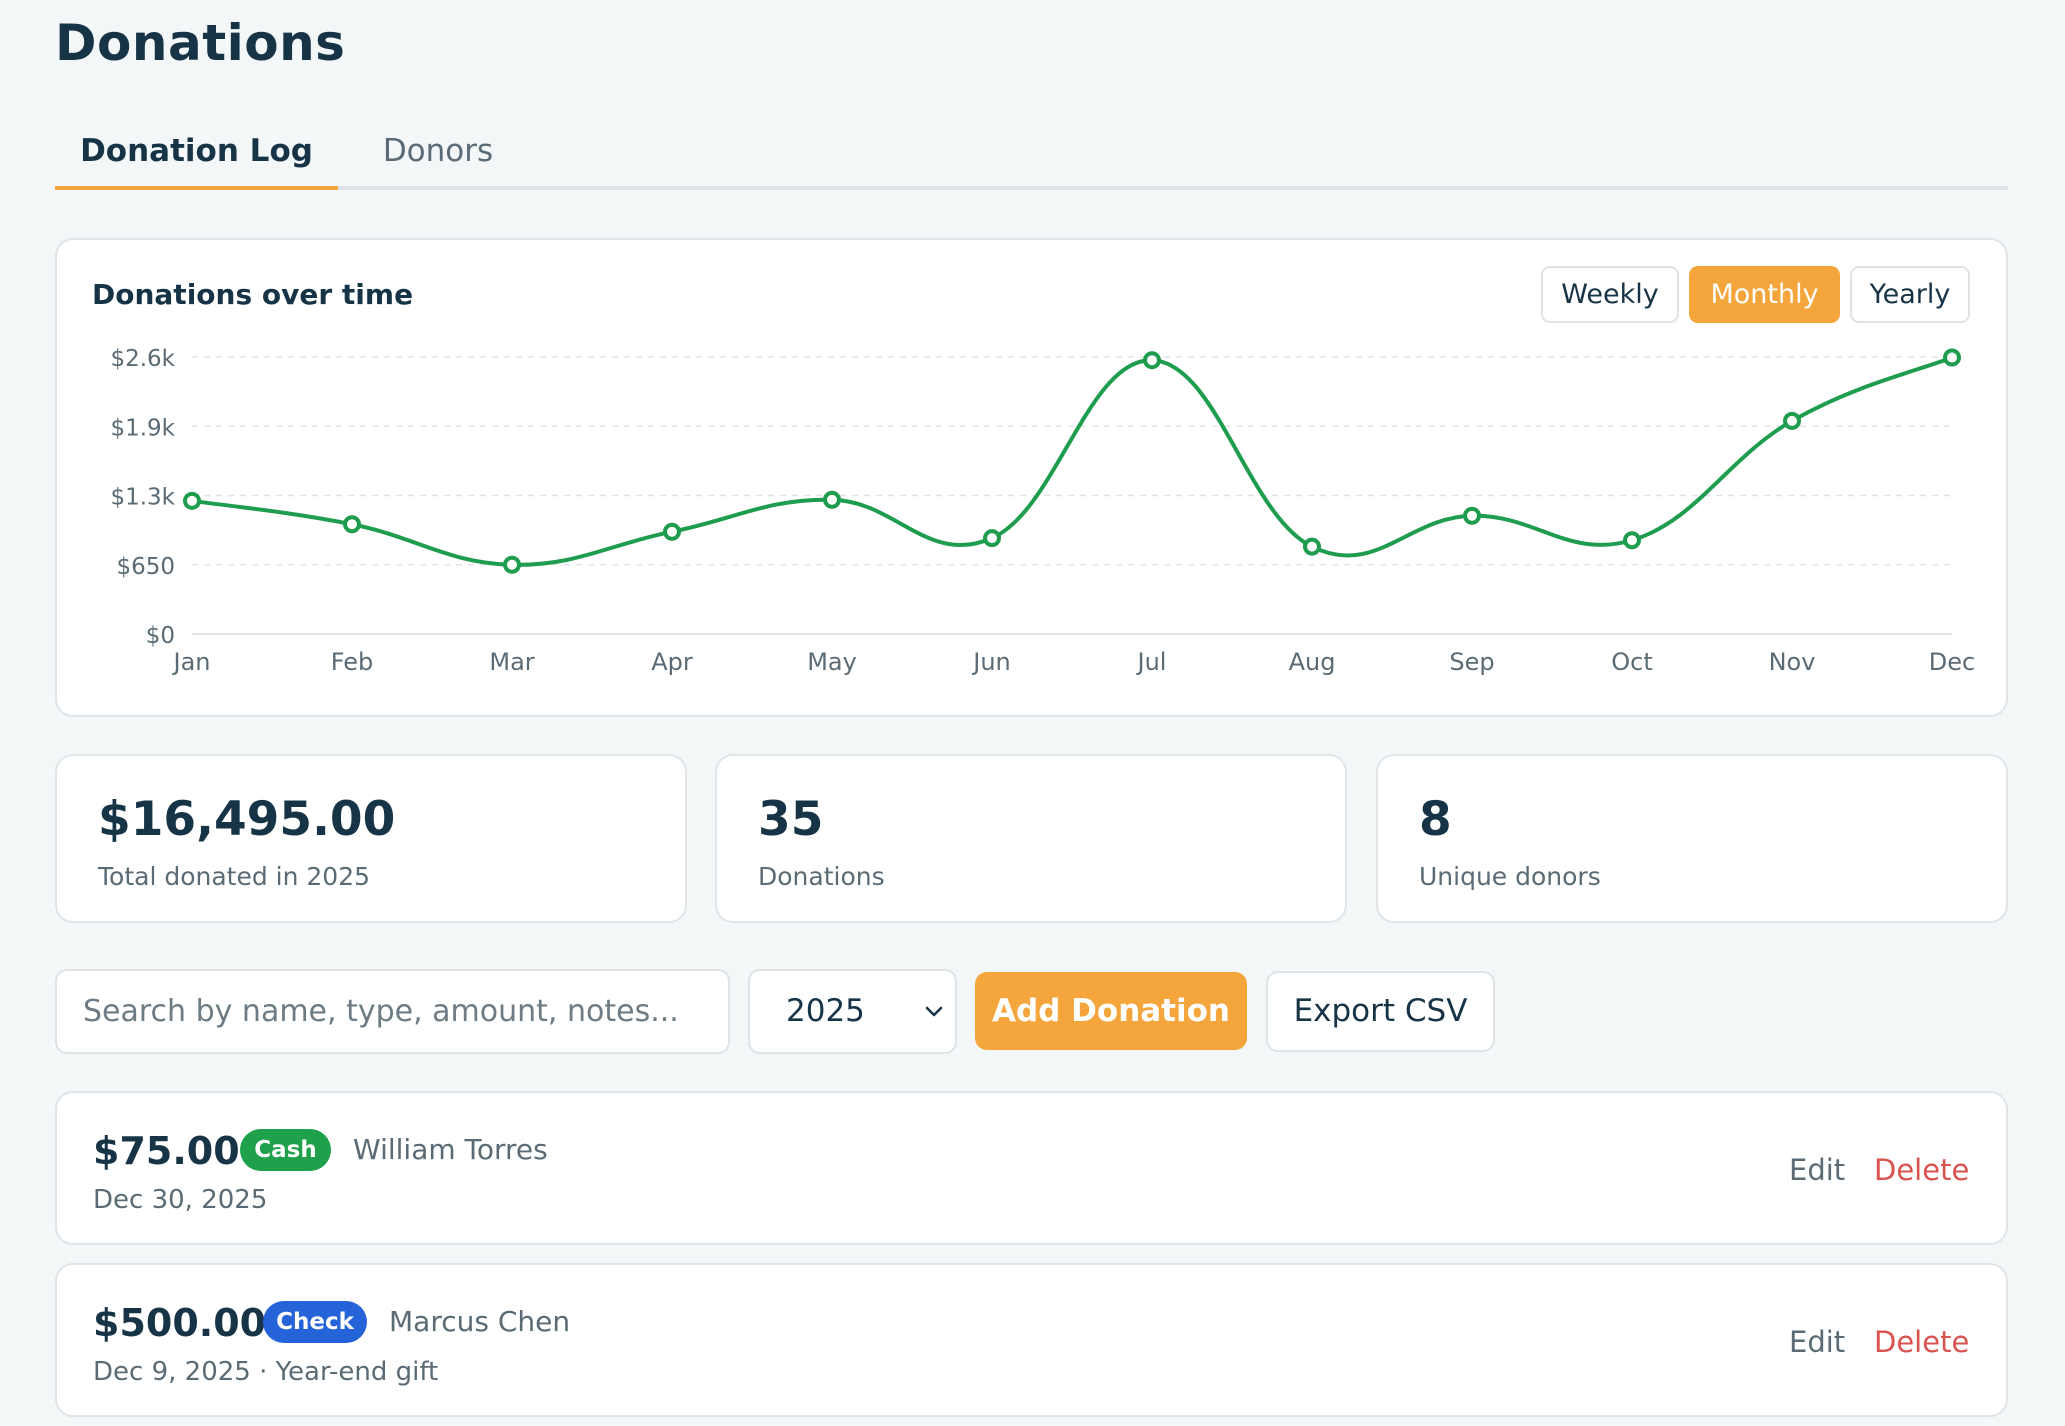 This screenshot has height=1426, width=2065. What do you see at coordinates (180, 1200) in the screenshot?
I see `donation-meta: Dec 30, 2025` at bounding box center [180, 1200].